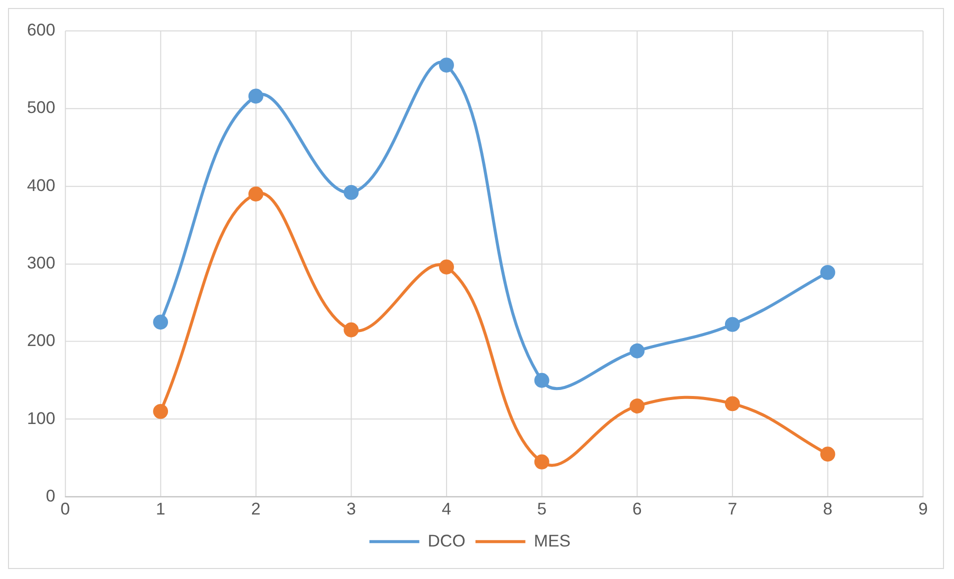 Image resolution: width=954 pixels, height=579 pixels. What do you see at coordinates (733, 509) in the screenshot?
I see `x-tick-label: 7` at bounding box center [733, 509].